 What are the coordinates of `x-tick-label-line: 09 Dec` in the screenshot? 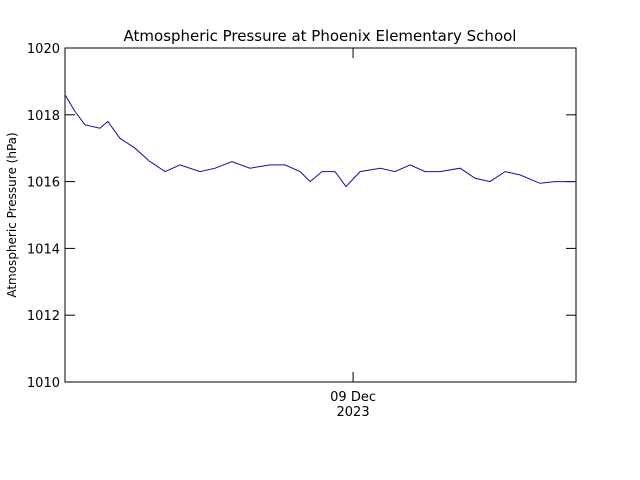 It's located at (353, 397).